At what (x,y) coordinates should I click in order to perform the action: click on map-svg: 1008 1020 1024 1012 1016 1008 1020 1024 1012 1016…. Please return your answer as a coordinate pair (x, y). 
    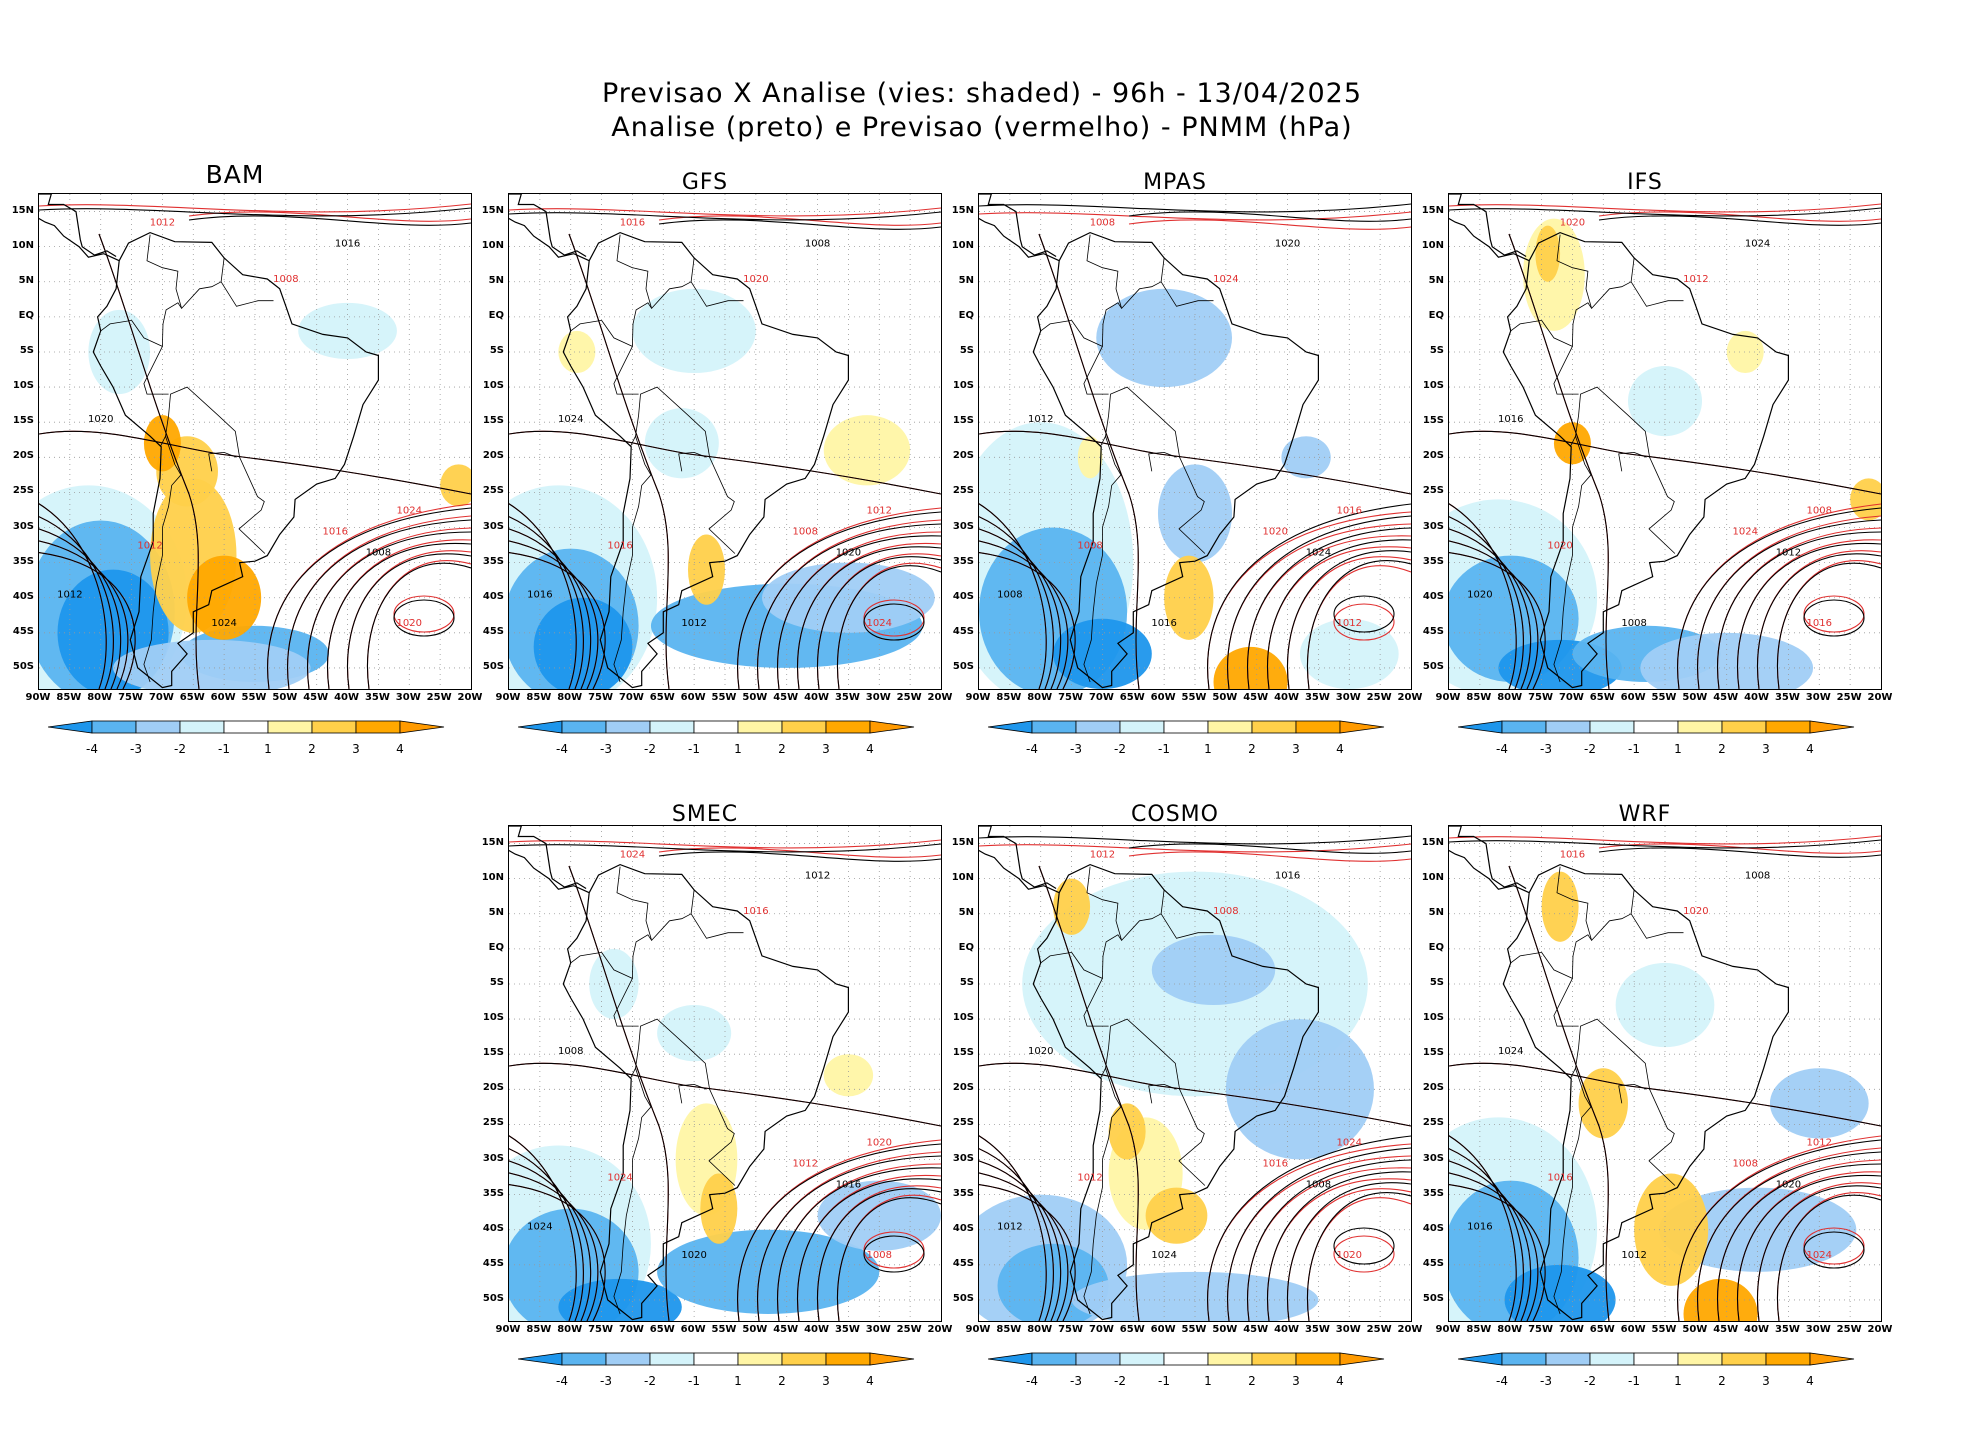
    Looking at the image, I should click on (1195, 441).